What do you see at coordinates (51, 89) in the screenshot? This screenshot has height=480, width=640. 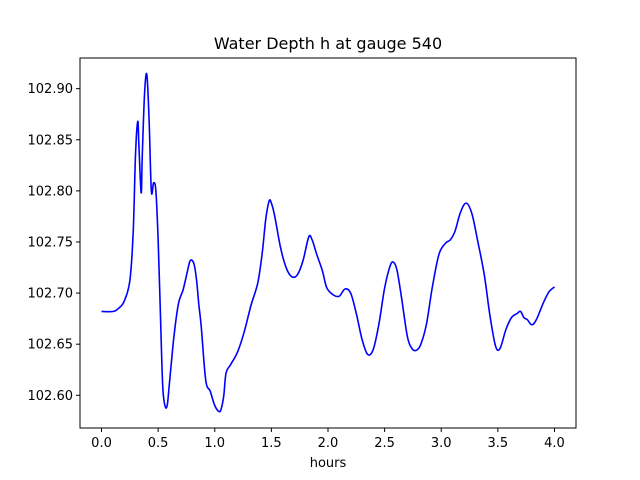 I see `y-tick-label: 102.90` at bounding box center [51, 89].